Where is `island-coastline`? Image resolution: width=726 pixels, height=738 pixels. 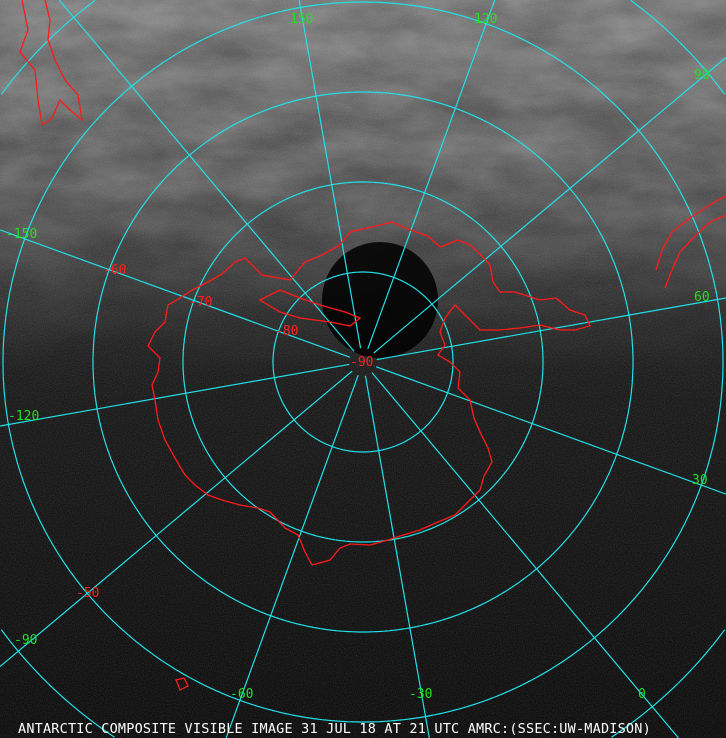
island-coastline is located at coordinates (690, 242).